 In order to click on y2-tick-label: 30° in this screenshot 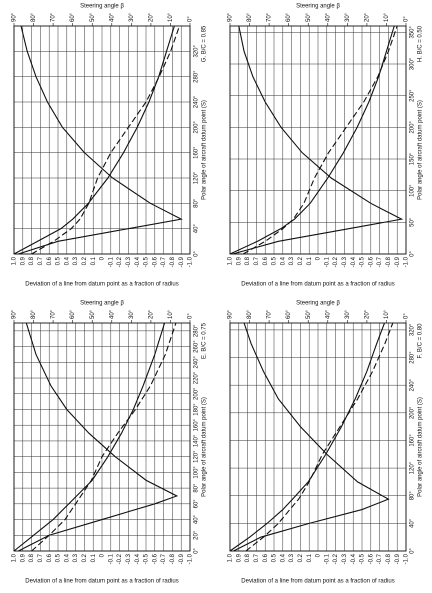, I will do `click(348, 314)`.